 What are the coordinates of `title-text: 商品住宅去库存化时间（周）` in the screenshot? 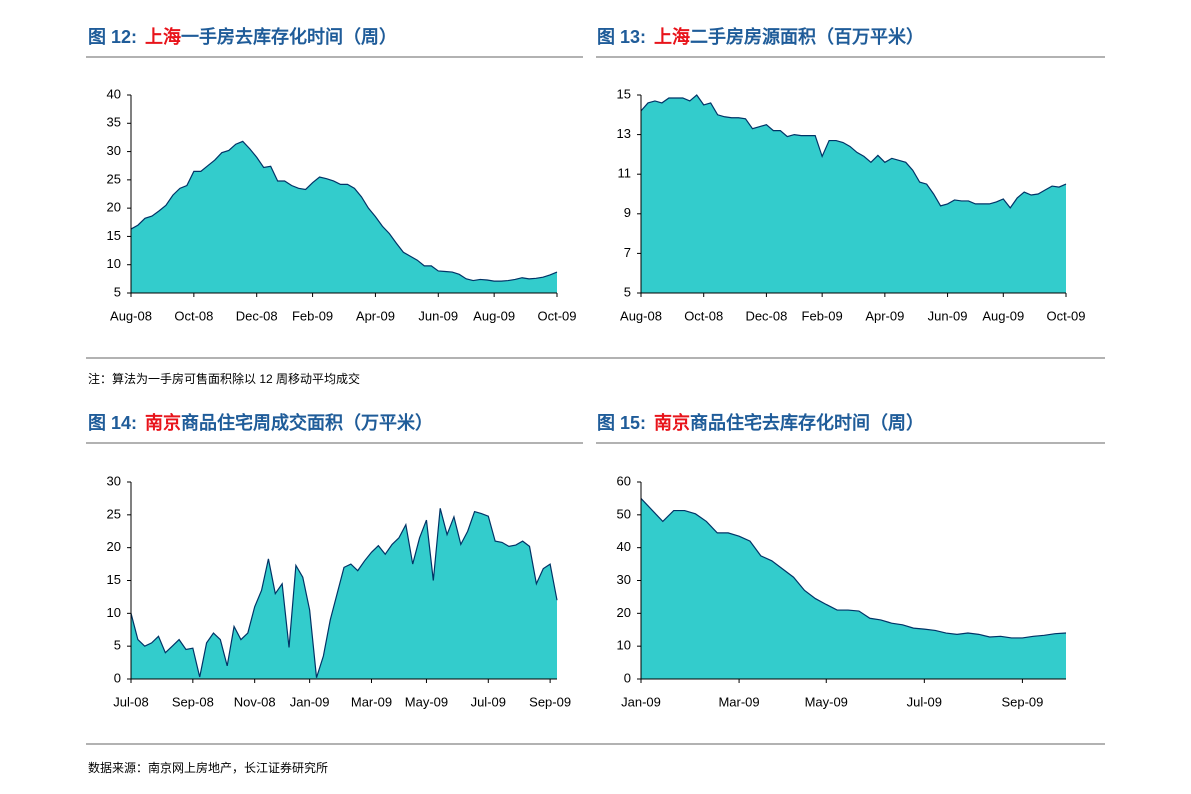 It's located at (807, 422).